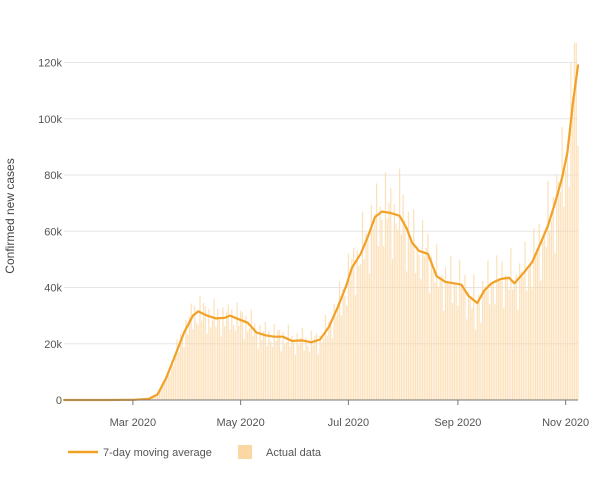  Describe the element at coordinates (53, 345) in the screenshot. I see `y-tick-label: 20k` at that location.